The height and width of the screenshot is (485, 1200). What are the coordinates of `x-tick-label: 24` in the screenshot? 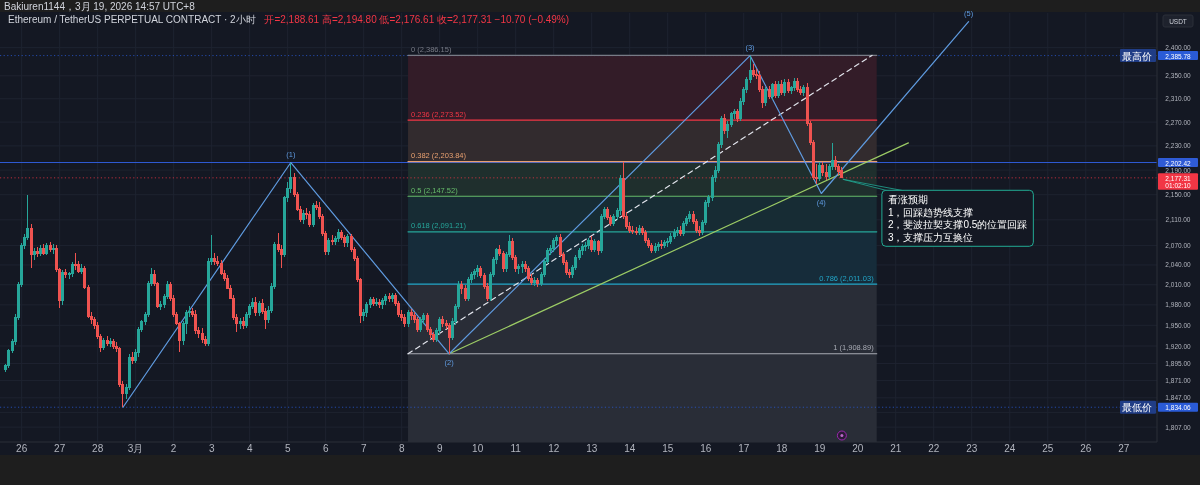 It's located at (1010, 448).